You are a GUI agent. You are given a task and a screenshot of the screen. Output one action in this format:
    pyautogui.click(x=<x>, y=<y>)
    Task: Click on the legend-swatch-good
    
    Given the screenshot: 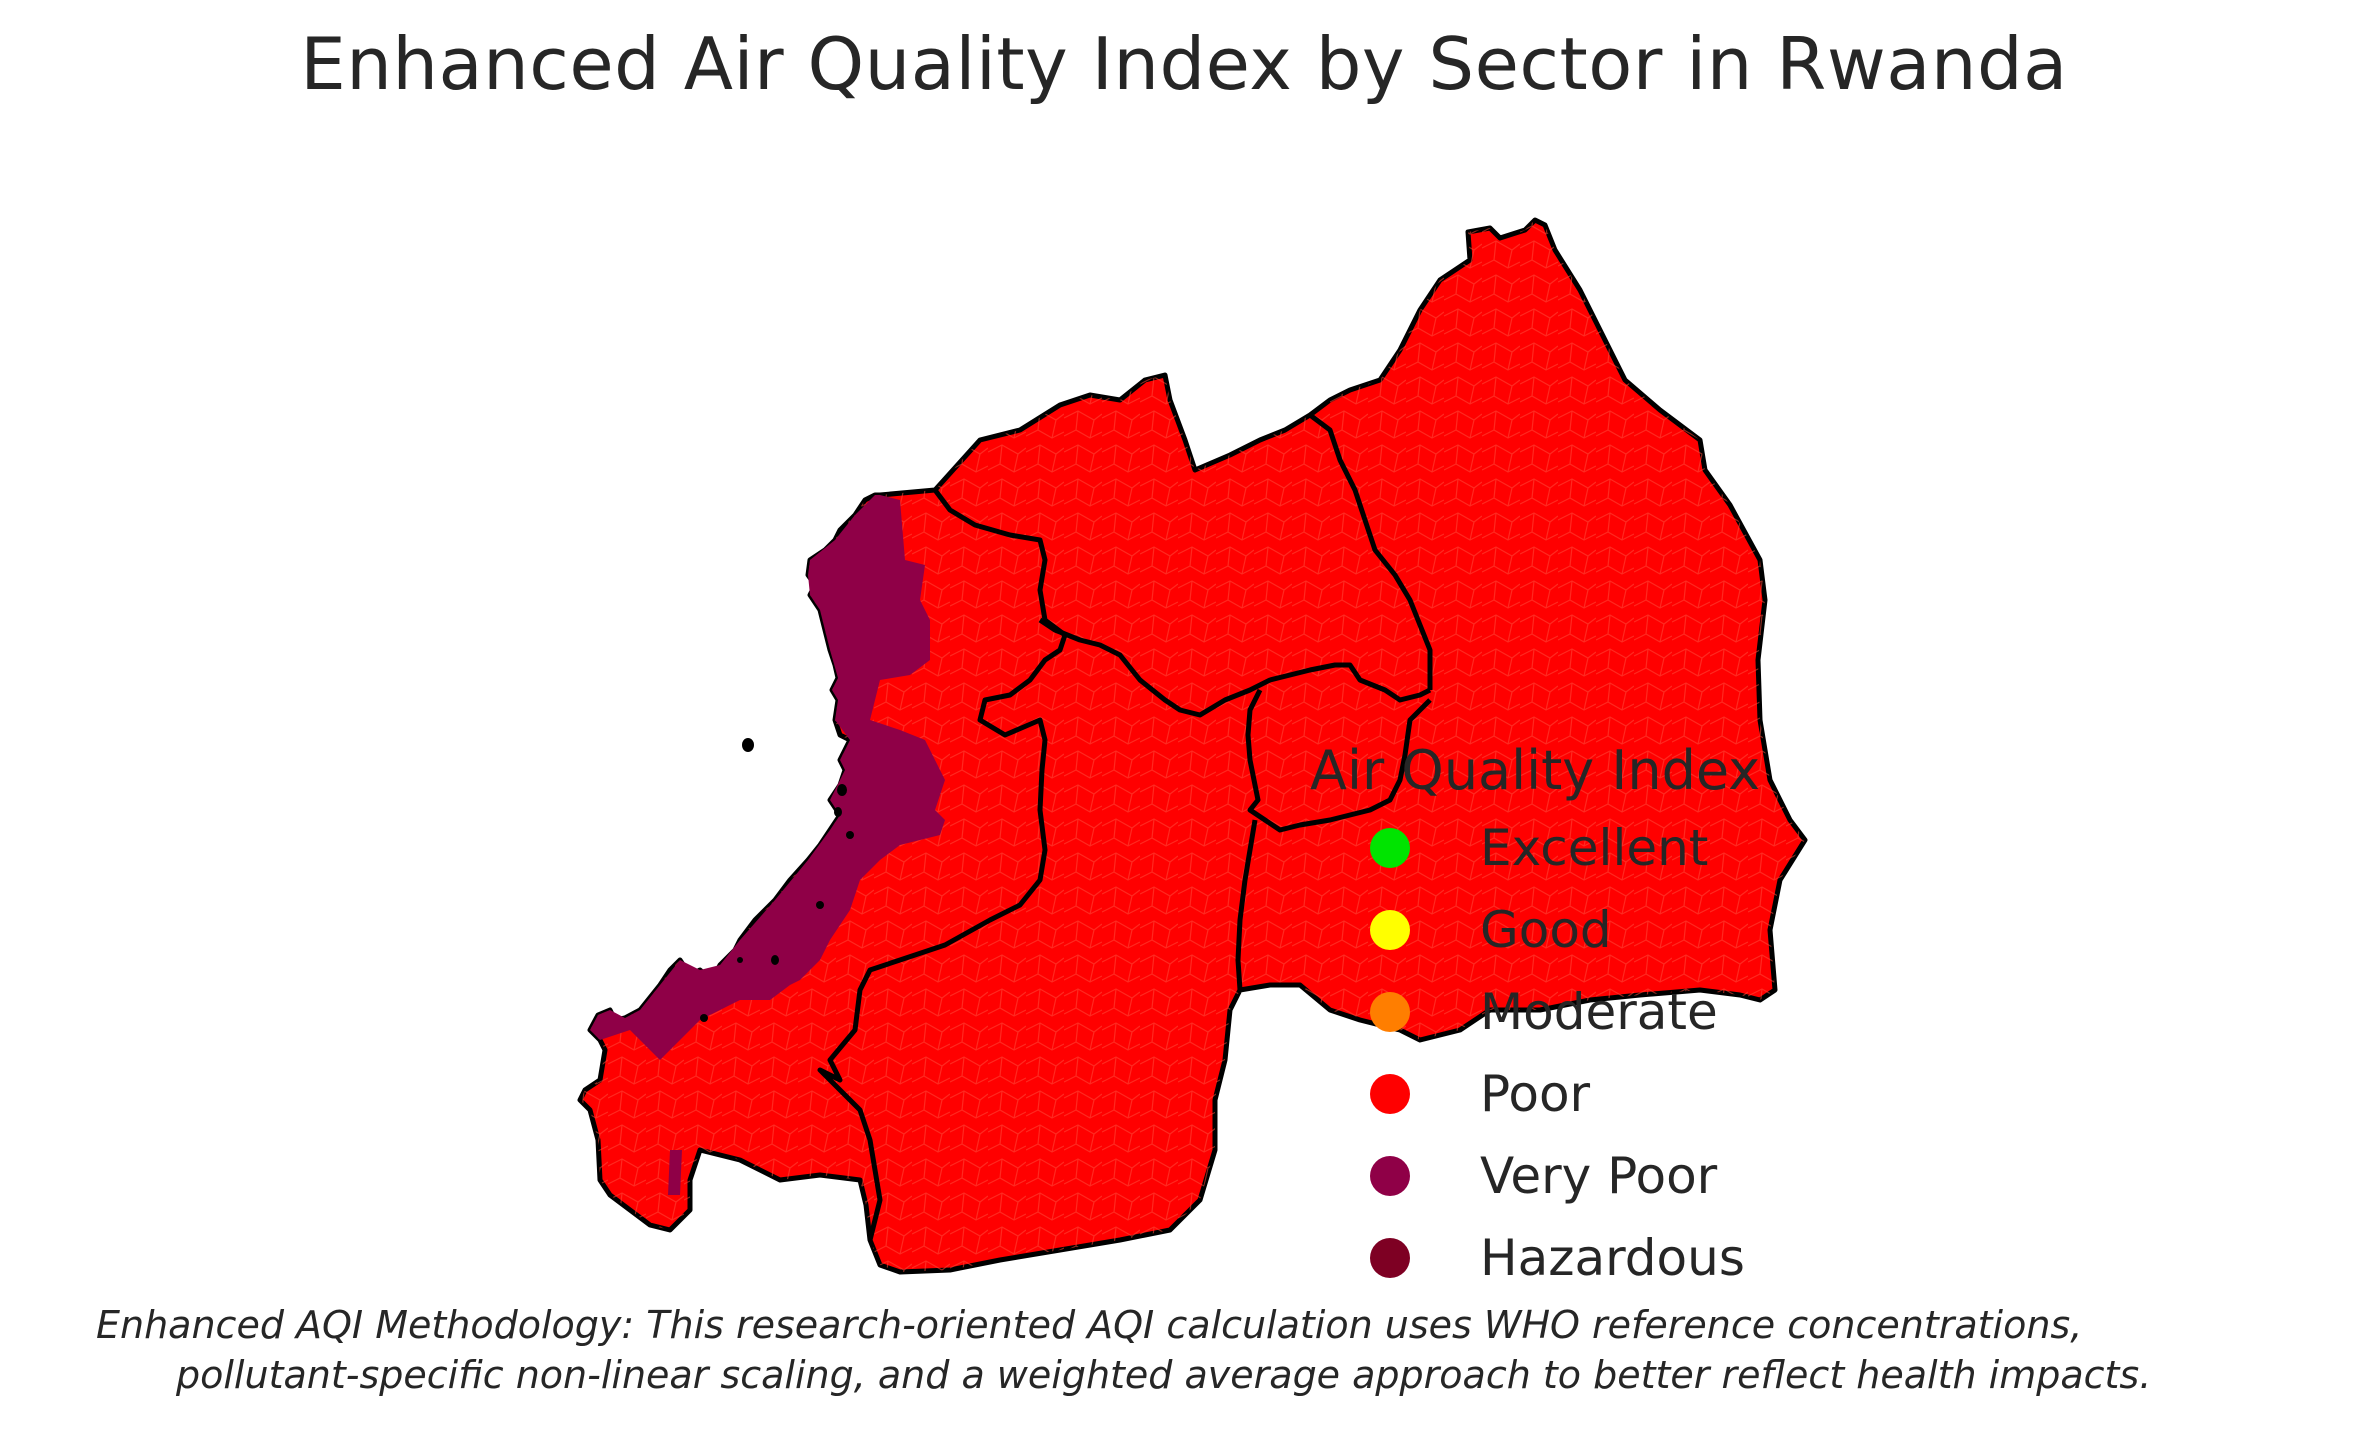 What is the action you would take?
    pyautogui.click(x=1390, y=930)
    